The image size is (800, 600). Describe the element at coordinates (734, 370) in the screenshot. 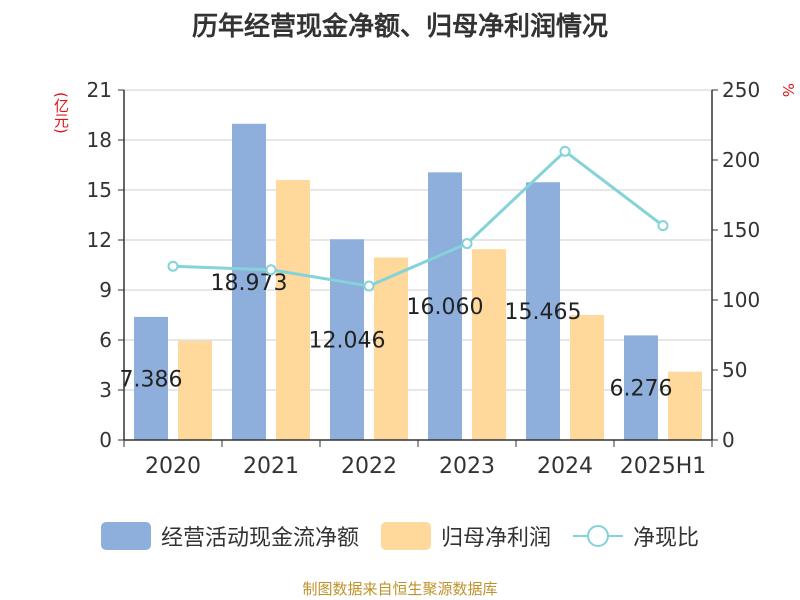

I see `right-axis-tick-label: 50` at that location.